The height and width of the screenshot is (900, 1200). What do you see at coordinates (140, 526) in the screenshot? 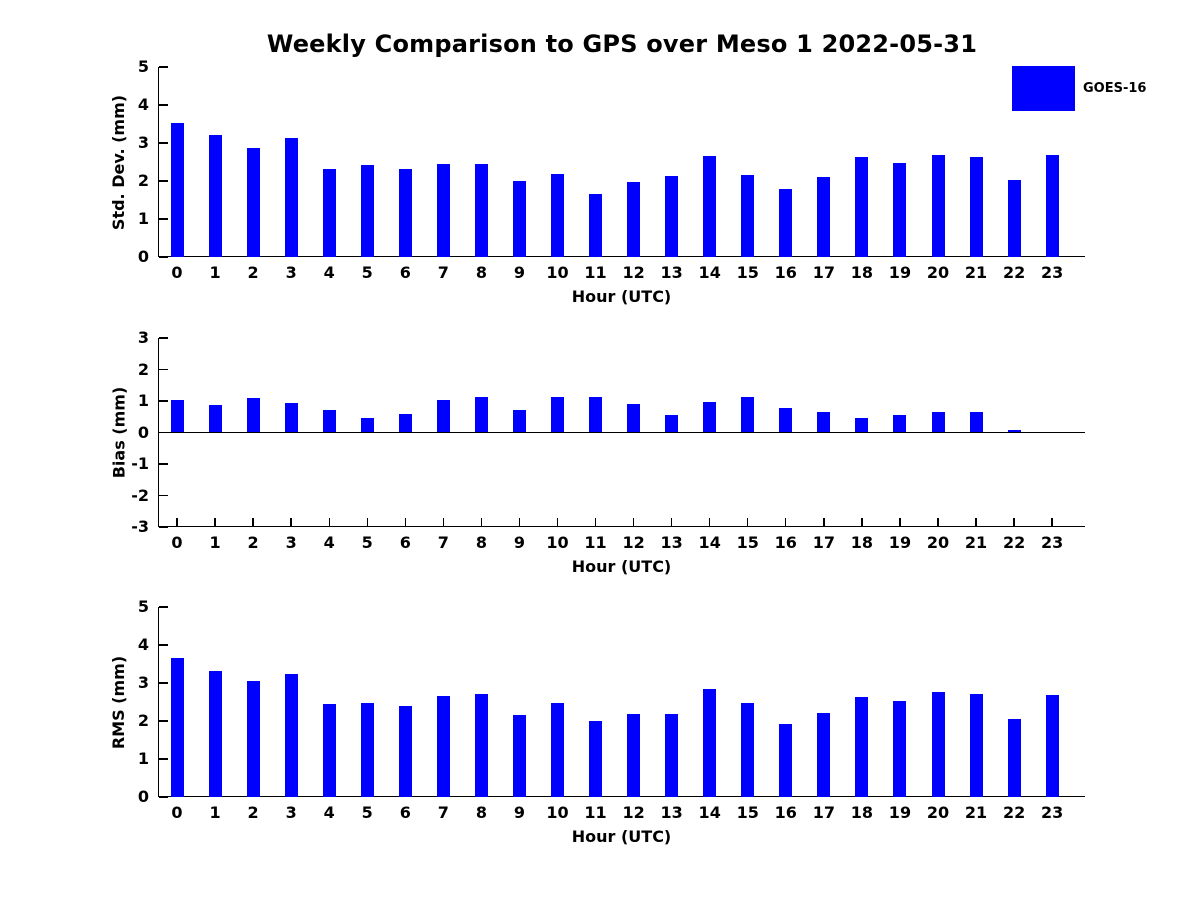
I see `y-tick-label: -3` at bounding box center [140, 526].